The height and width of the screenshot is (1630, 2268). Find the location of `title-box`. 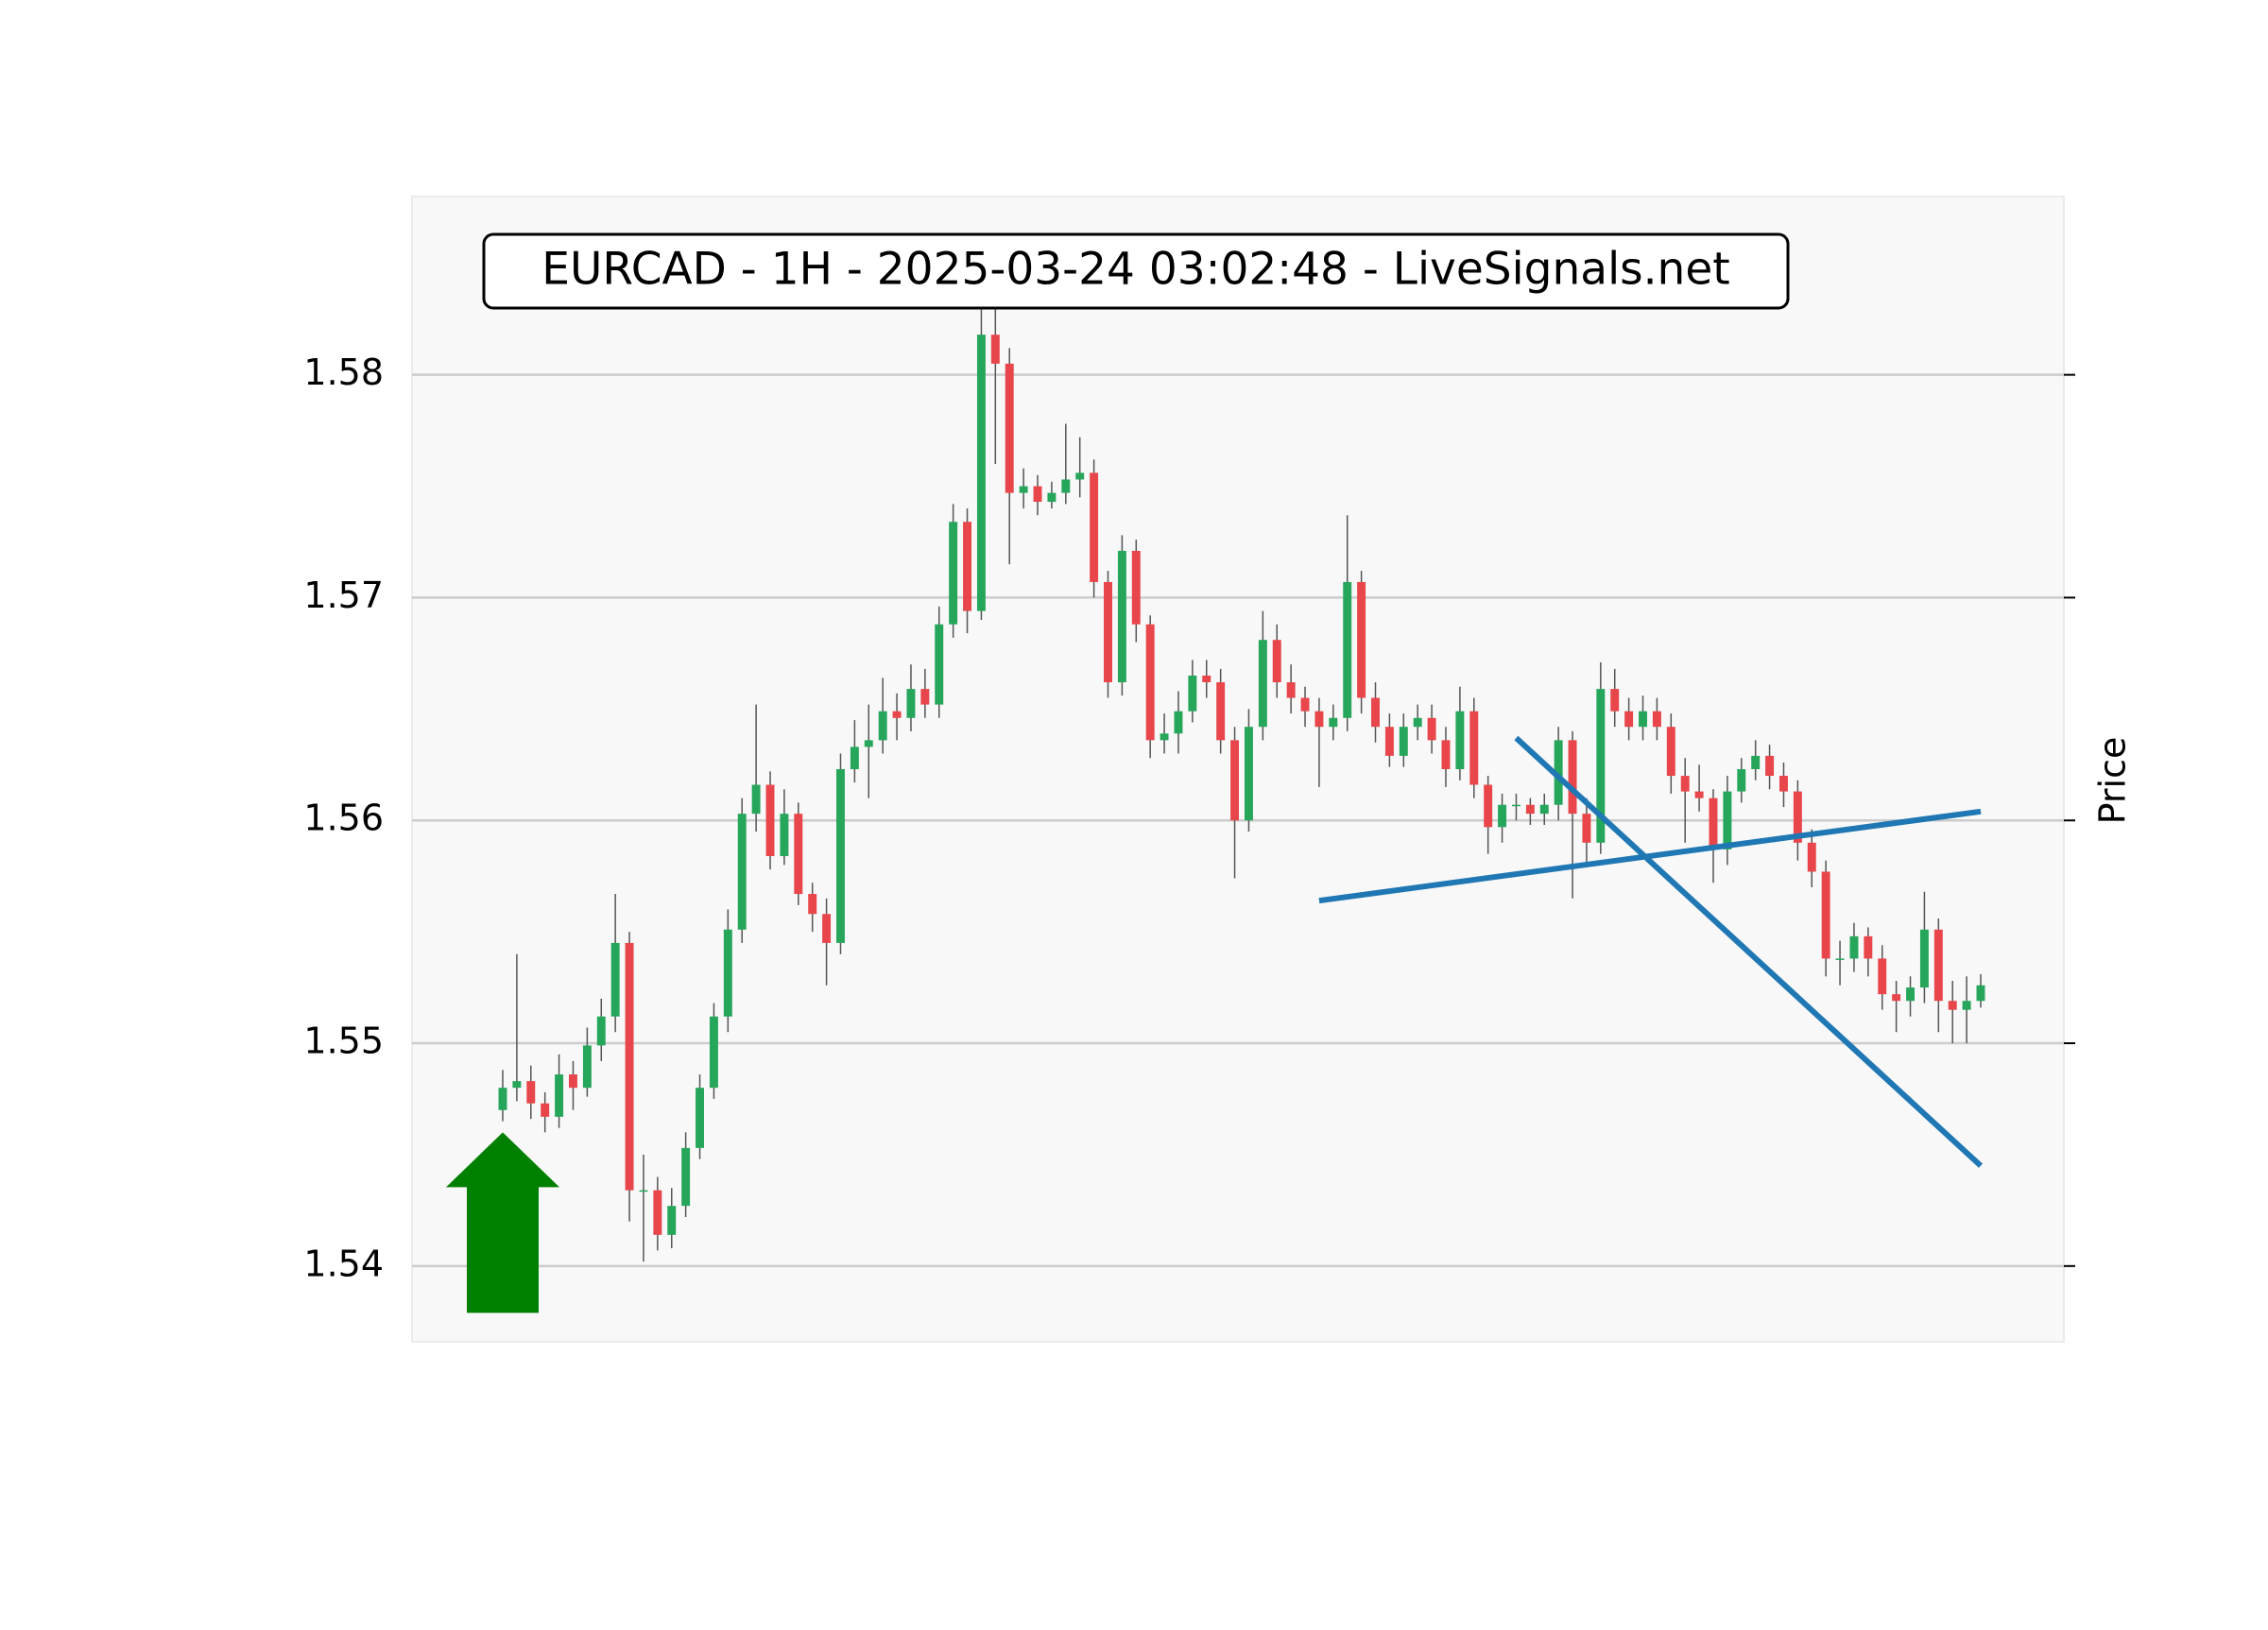

title-box is located at coordinates (1136, 271).